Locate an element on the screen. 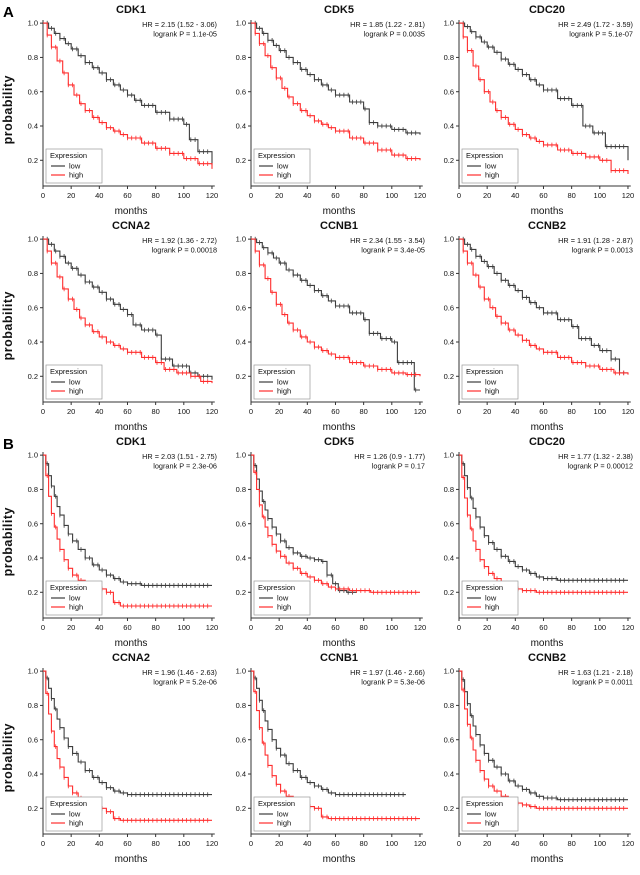 The width and height of the screenshot is (640, 875). hr-annotation: HR = 1.97 (1.46 - 2.66) is located at coordinates (387, 672).